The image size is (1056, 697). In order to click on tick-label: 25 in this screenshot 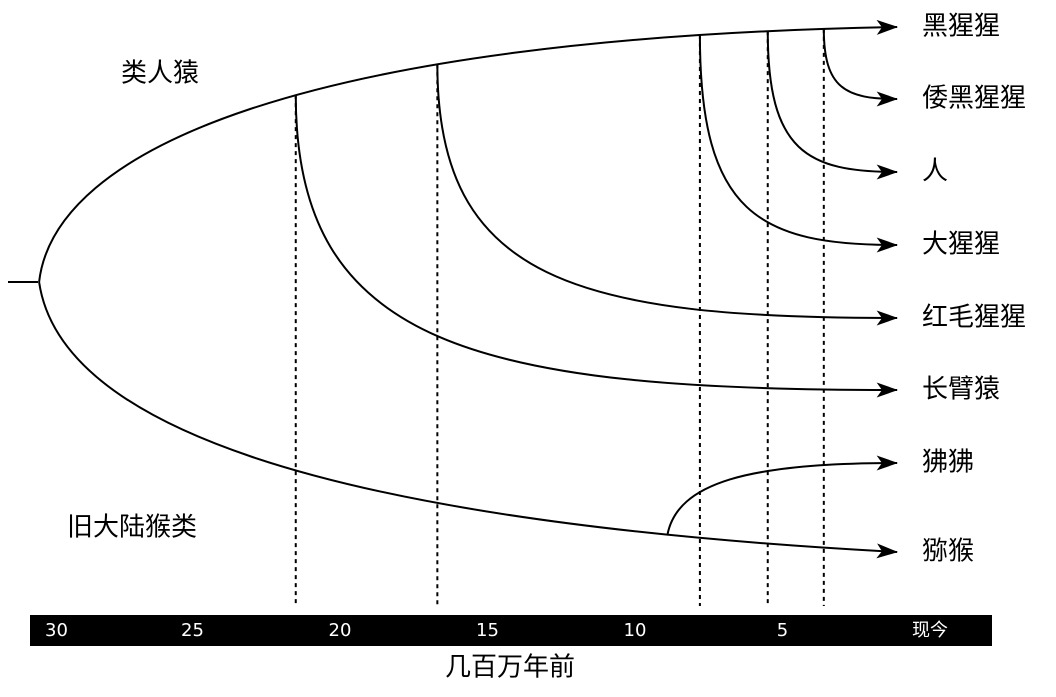, I will do `click(192, 630)`.